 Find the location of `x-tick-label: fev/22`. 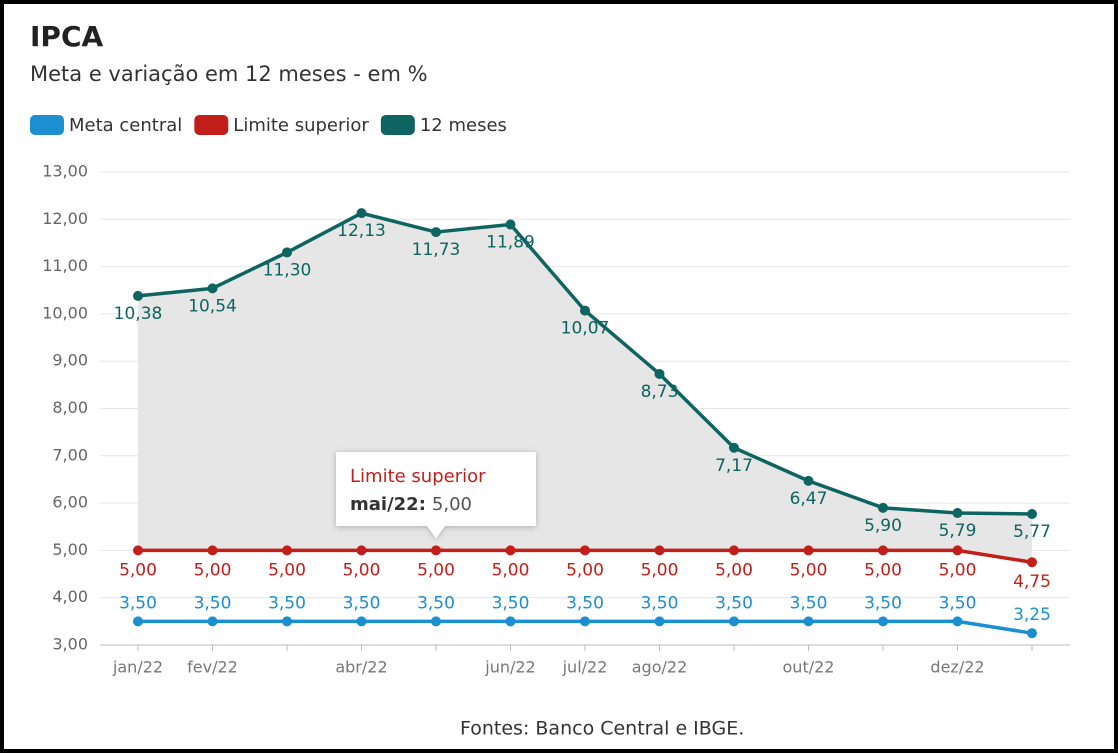

x-tick-label: fev/22 is located at coordinates (212, 667).